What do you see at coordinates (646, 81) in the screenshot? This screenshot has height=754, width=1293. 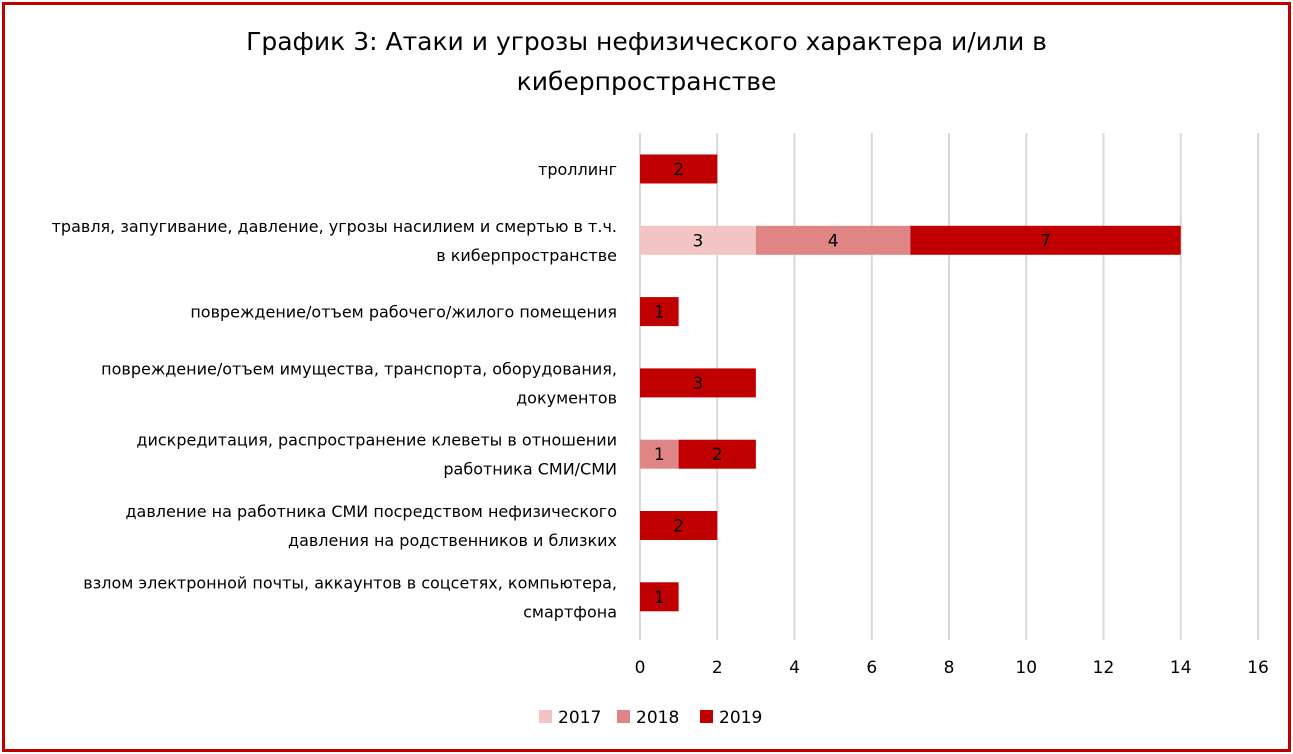 I see `chart-title-line-2: киберпространстве` at bounding box center [646, 81].